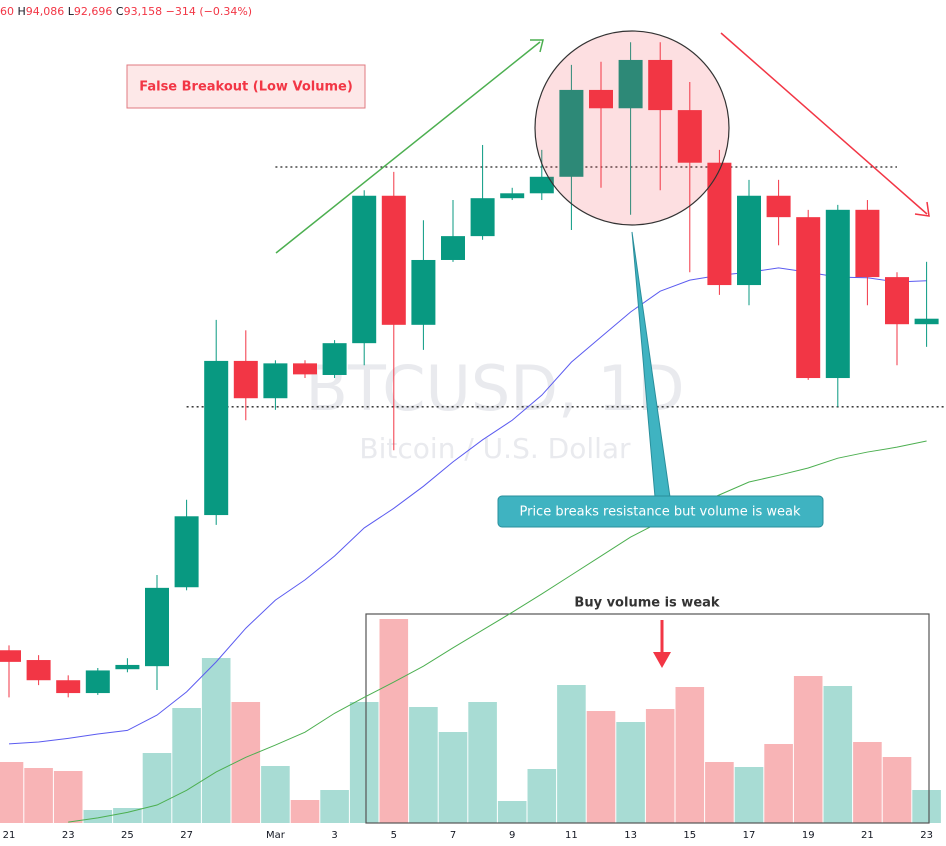 The height and width of the screenshot is (846, 946). Describe the element at coordinates (7, 11) in the screenshot. I see `header-value: 60` at that location.